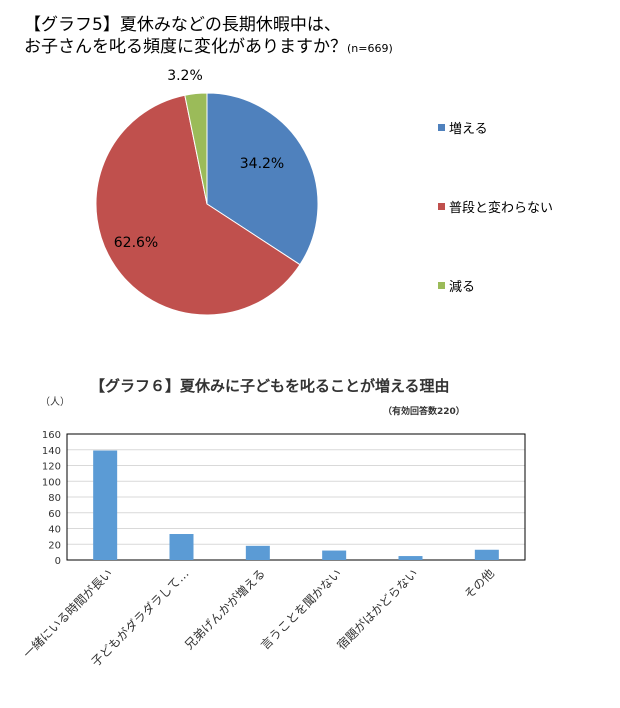 This screenshot has height=708, width=620. Describe the element at coordinates (51, 451) in the screenshot. I see `y-tick-label: 140` at that location.